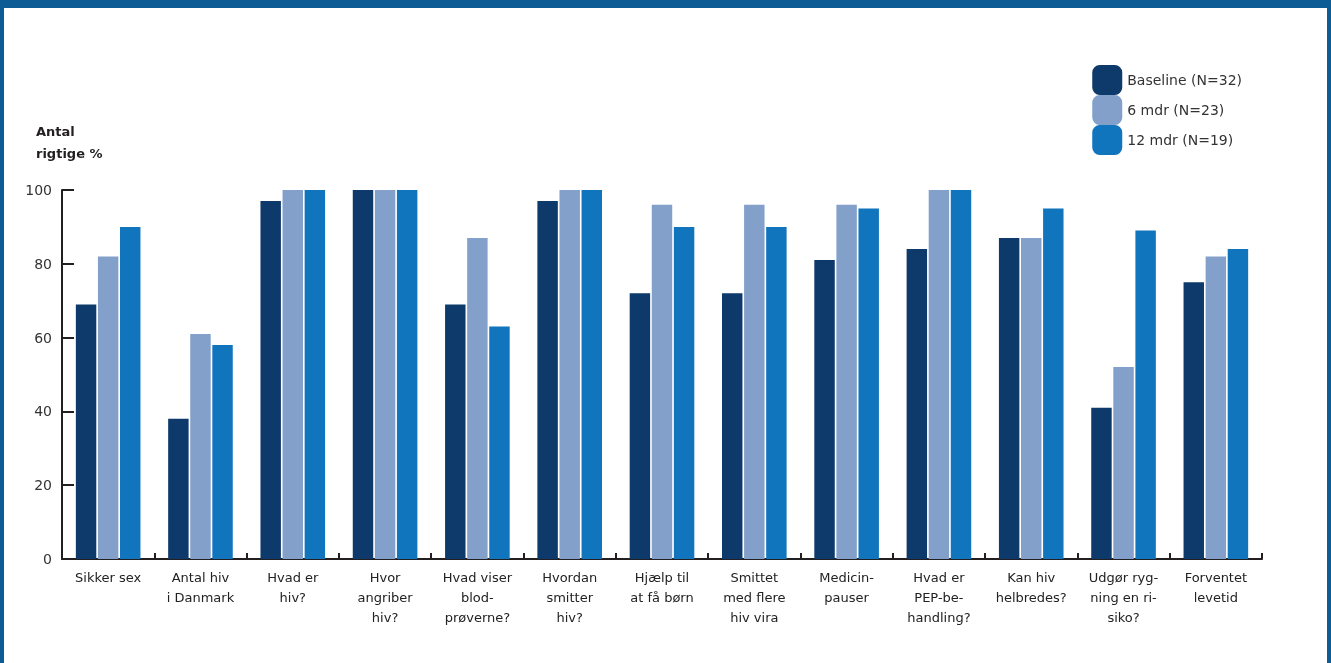 The image size is (1331, 663). I want to click on x-tick-label: Hvad viser blod- prøverne?, so click(477, 597).